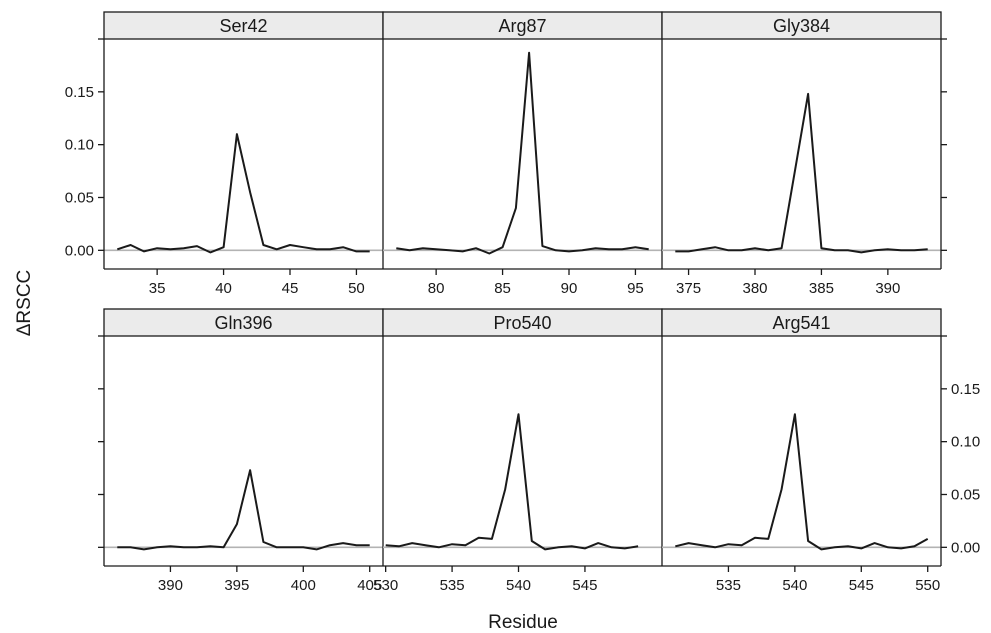  I want to click on x-tick-label: 90, so click(569, 288).